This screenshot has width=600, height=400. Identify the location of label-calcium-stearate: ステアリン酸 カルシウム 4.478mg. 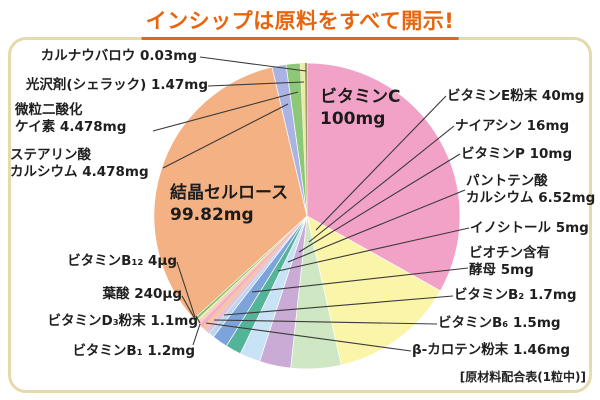
(79, 163).